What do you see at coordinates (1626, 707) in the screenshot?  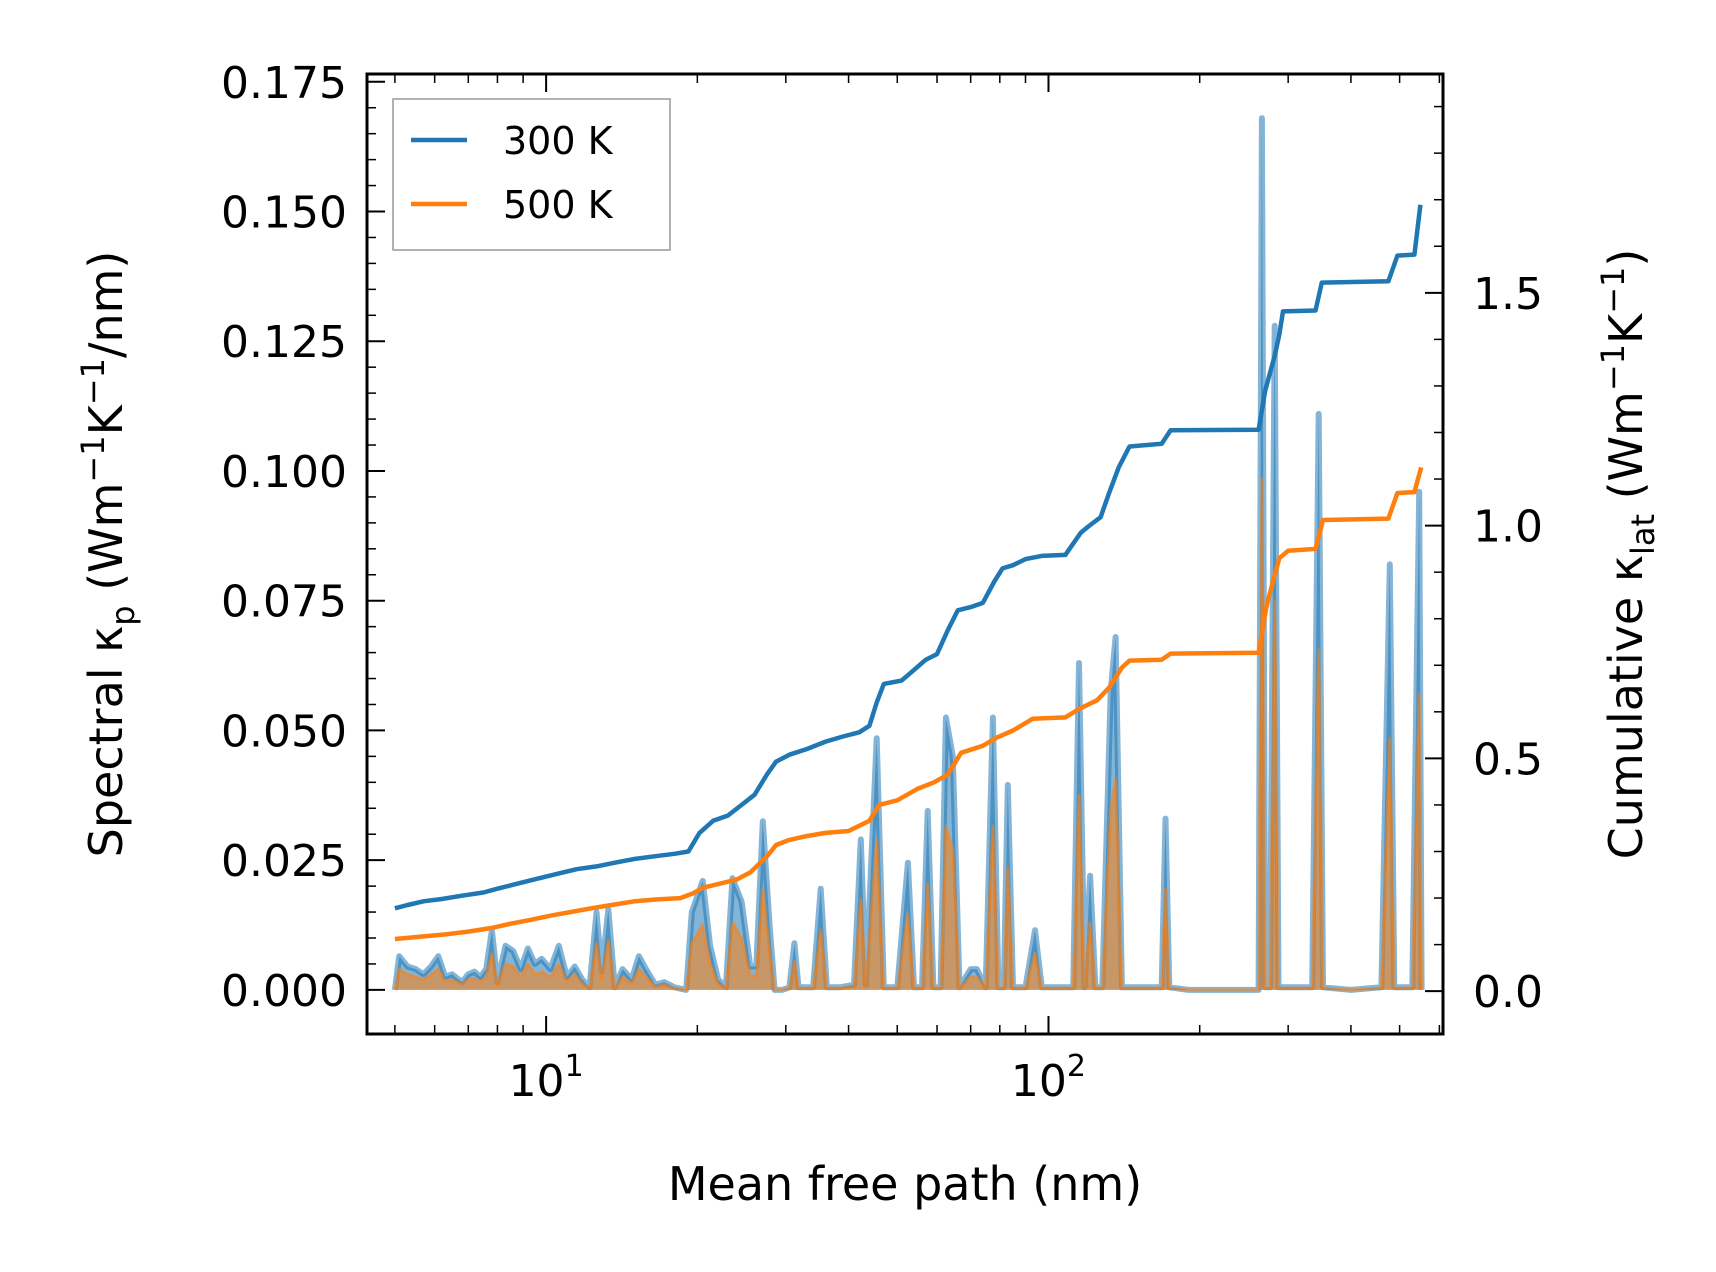 I see `right-axis-title-main: Cumulative κ` at bounding box center [1626, 707].